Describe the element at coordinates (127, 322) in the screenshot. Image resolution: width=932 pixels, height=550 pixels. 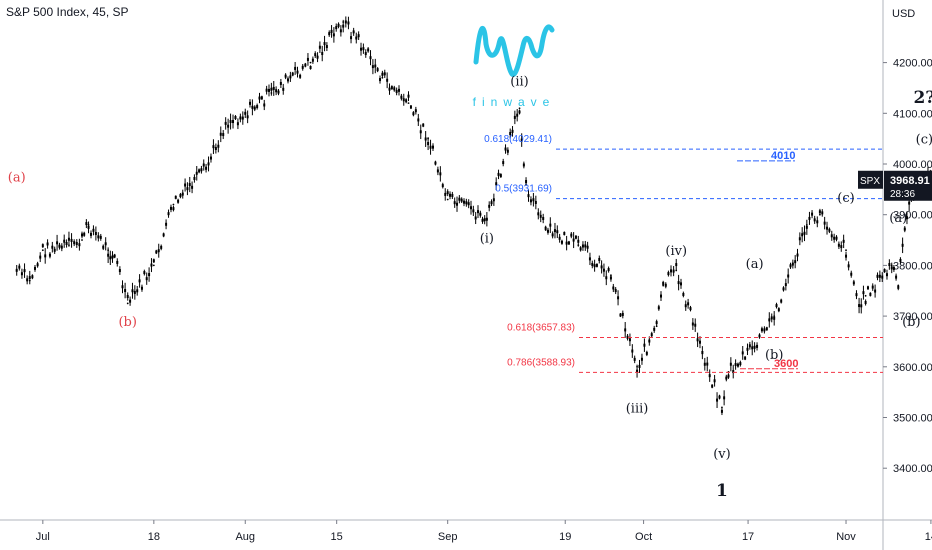
I see `wave-label: (b)` at that location.